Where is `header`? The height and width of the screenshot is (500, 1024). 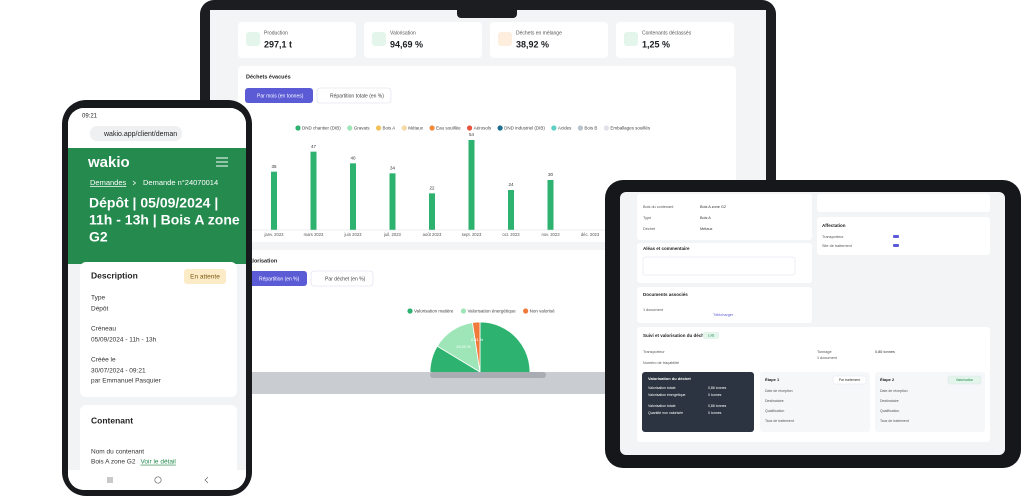 header is located at coordinates (157, 206).